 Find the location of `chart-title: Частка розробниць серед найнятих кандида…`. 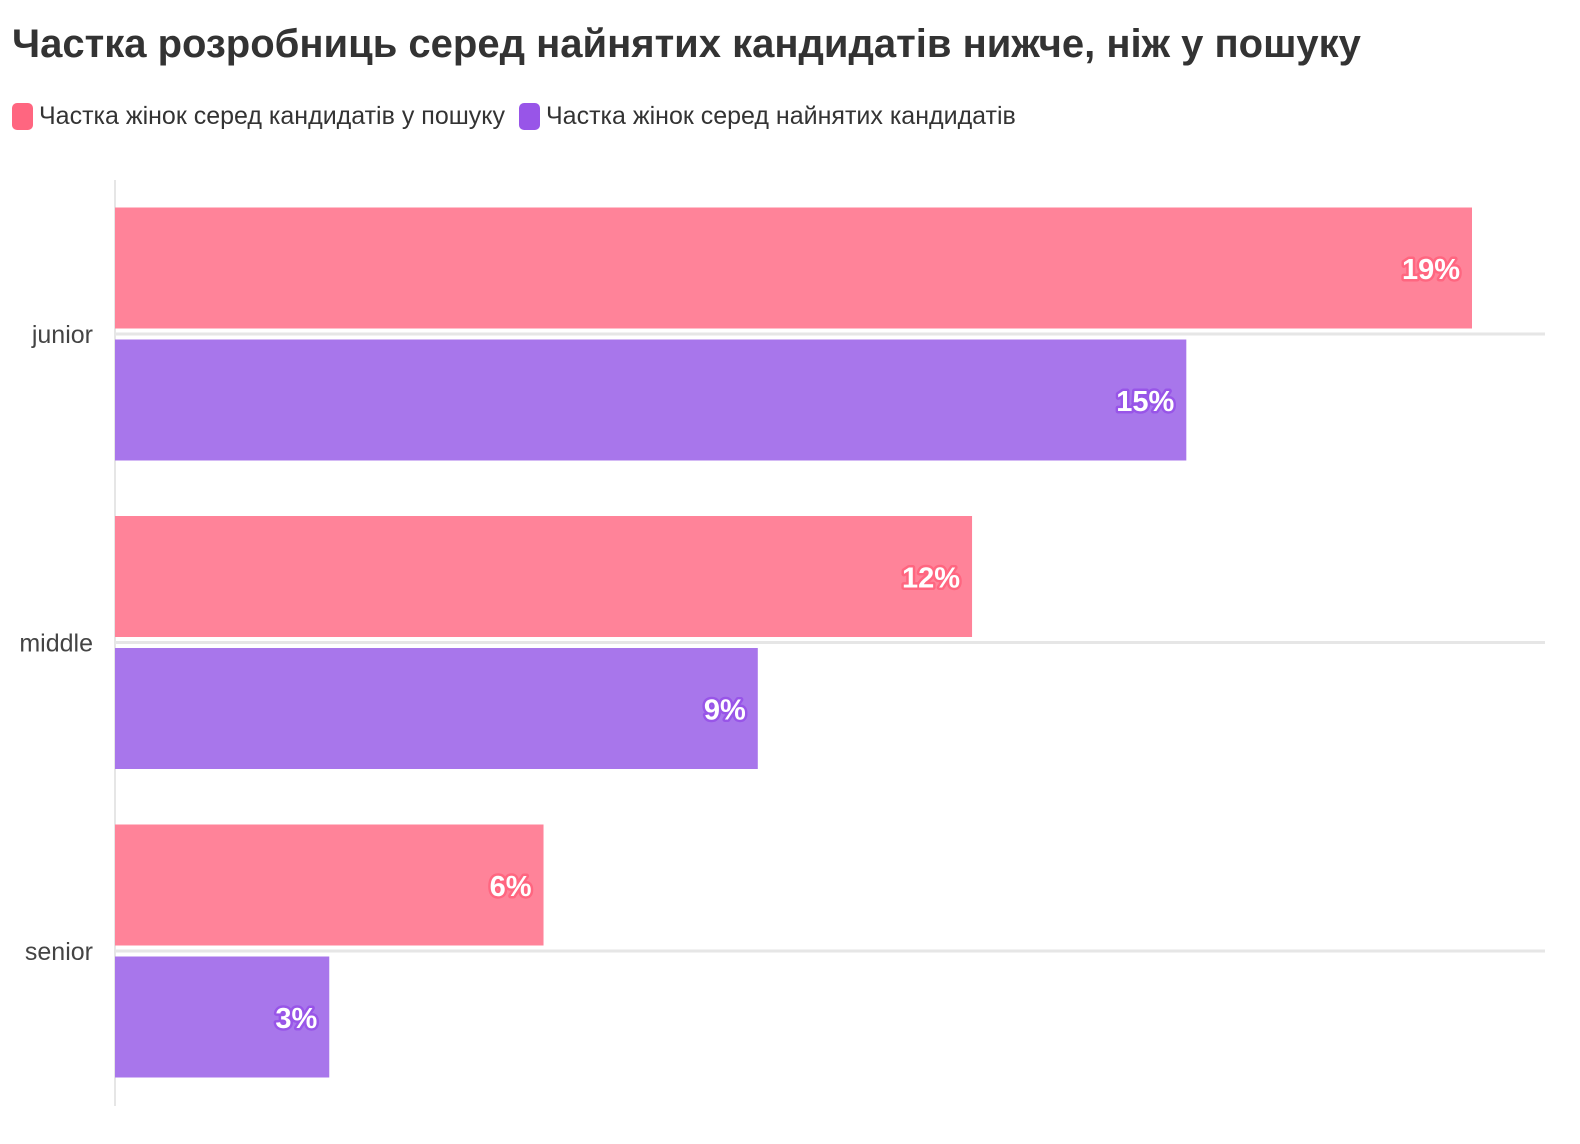

chart-title: Частка розробниць серед найнятих кандида… is located at coordinates (686, 44).